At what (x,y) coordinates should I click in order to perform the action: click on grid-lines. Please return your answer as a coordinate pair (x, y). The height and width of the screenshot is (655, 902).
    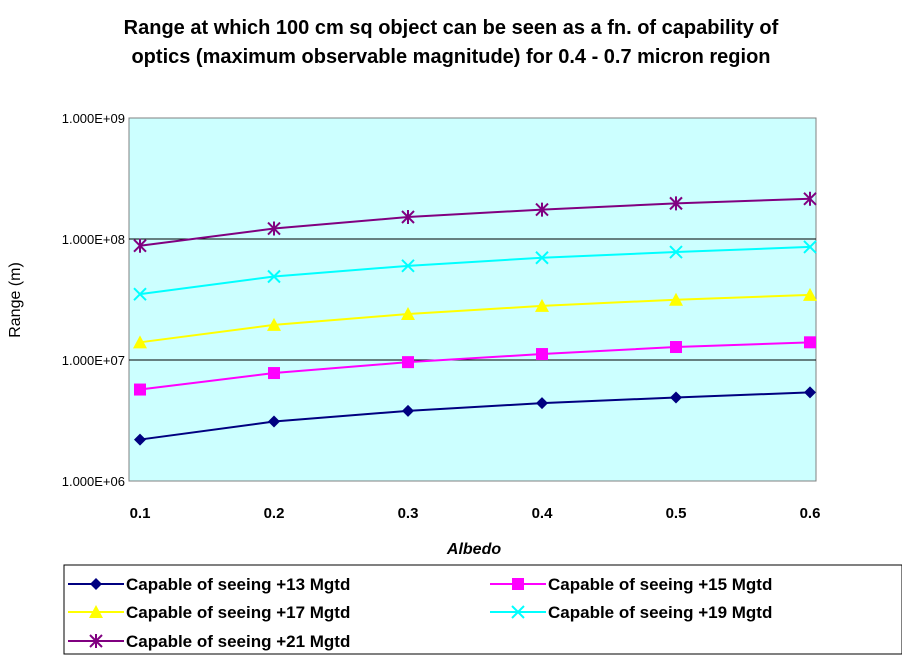
    Looking at the image, I should click on (472, 299).